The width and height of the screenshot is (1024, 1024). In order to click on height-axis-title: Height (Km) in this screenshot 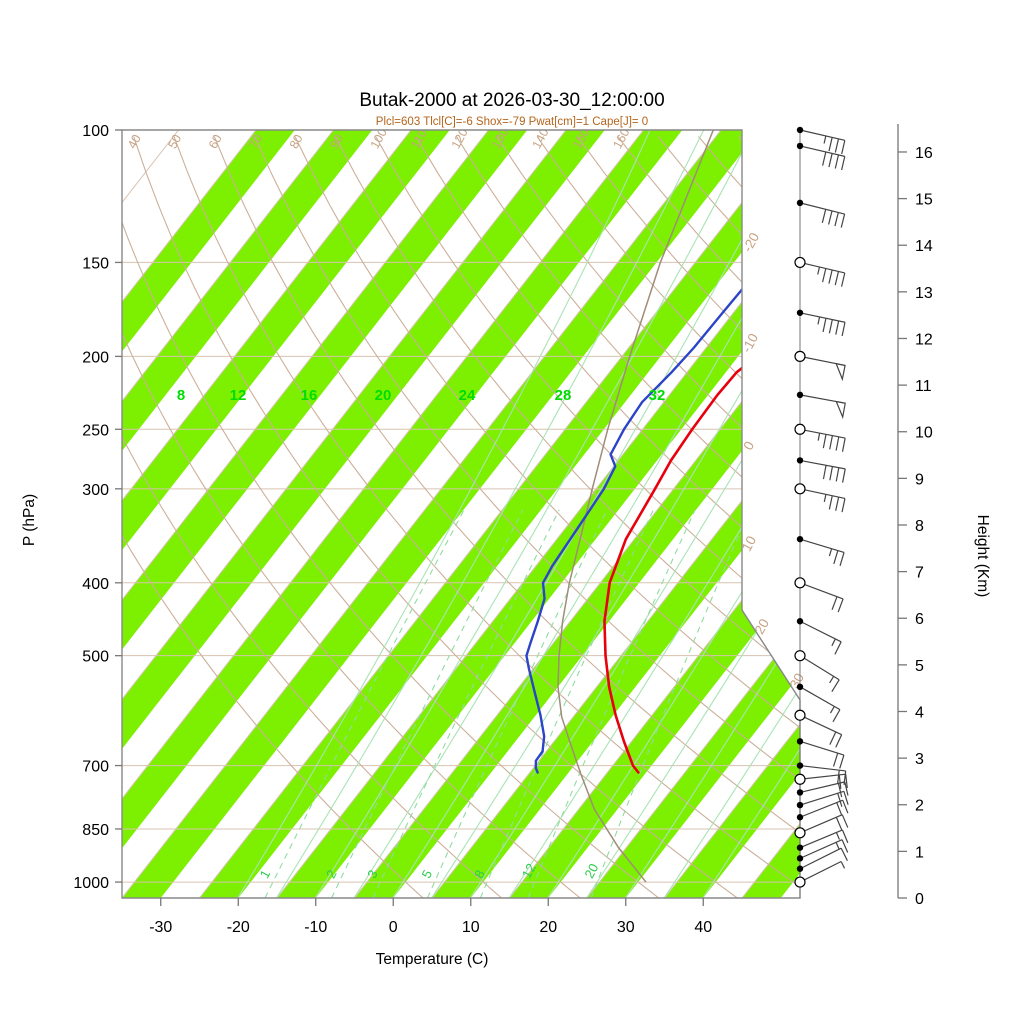, I will do `click(982, 556)`.